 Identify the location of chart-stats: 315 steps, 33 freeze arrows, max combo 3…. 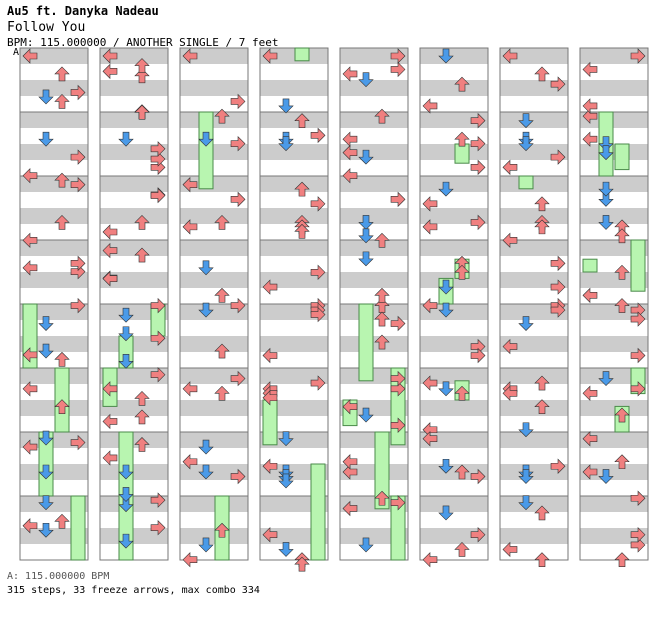
(133, 590).